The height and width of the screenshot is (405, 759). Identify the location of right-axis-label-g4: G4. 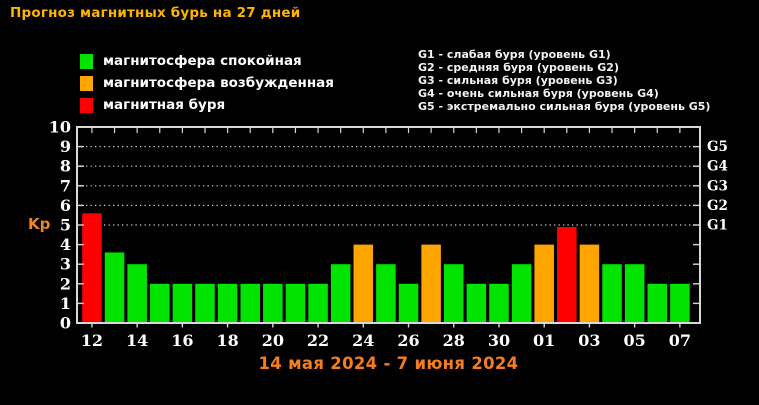
(717, 167).